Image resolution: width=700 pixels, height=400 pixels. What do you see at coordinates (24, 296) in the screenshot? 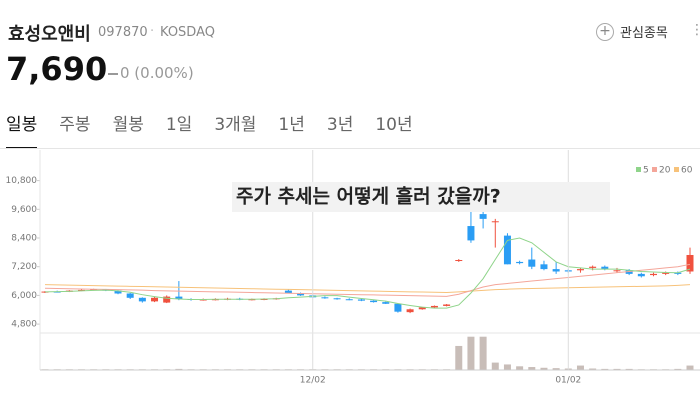
I see `y-tick-label: 6,000` at bounding box center [24, 296].